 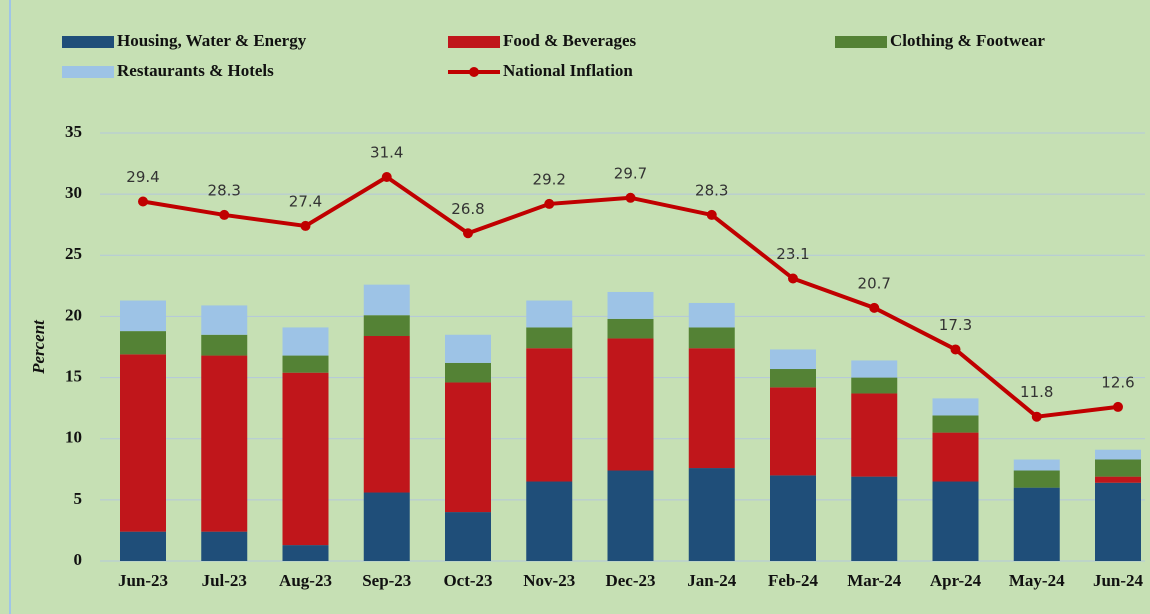 I want to click on x-tick-label: Sep-23, so click(x=386, y=580).